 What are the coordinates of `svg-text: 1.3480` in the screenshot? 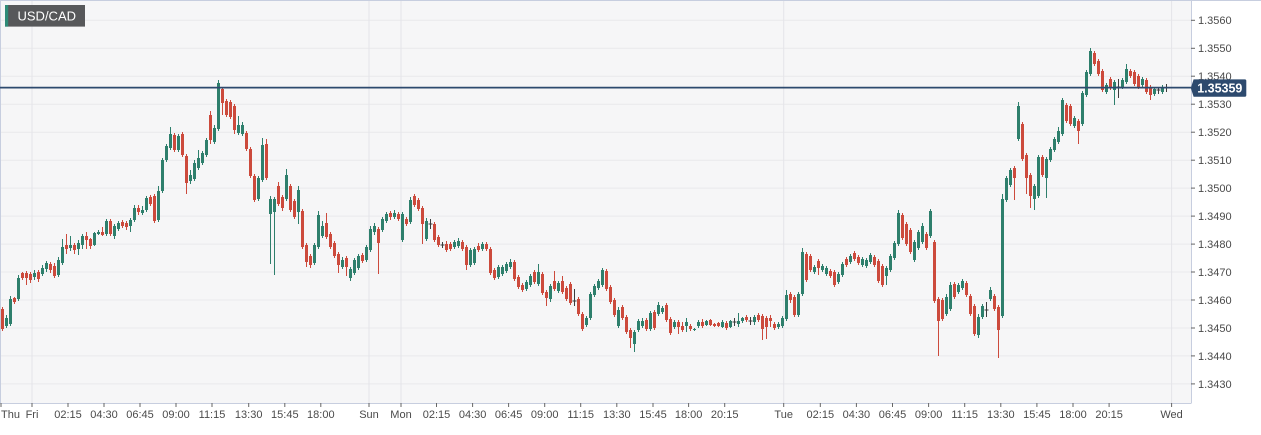 It's located at (1215, 245).